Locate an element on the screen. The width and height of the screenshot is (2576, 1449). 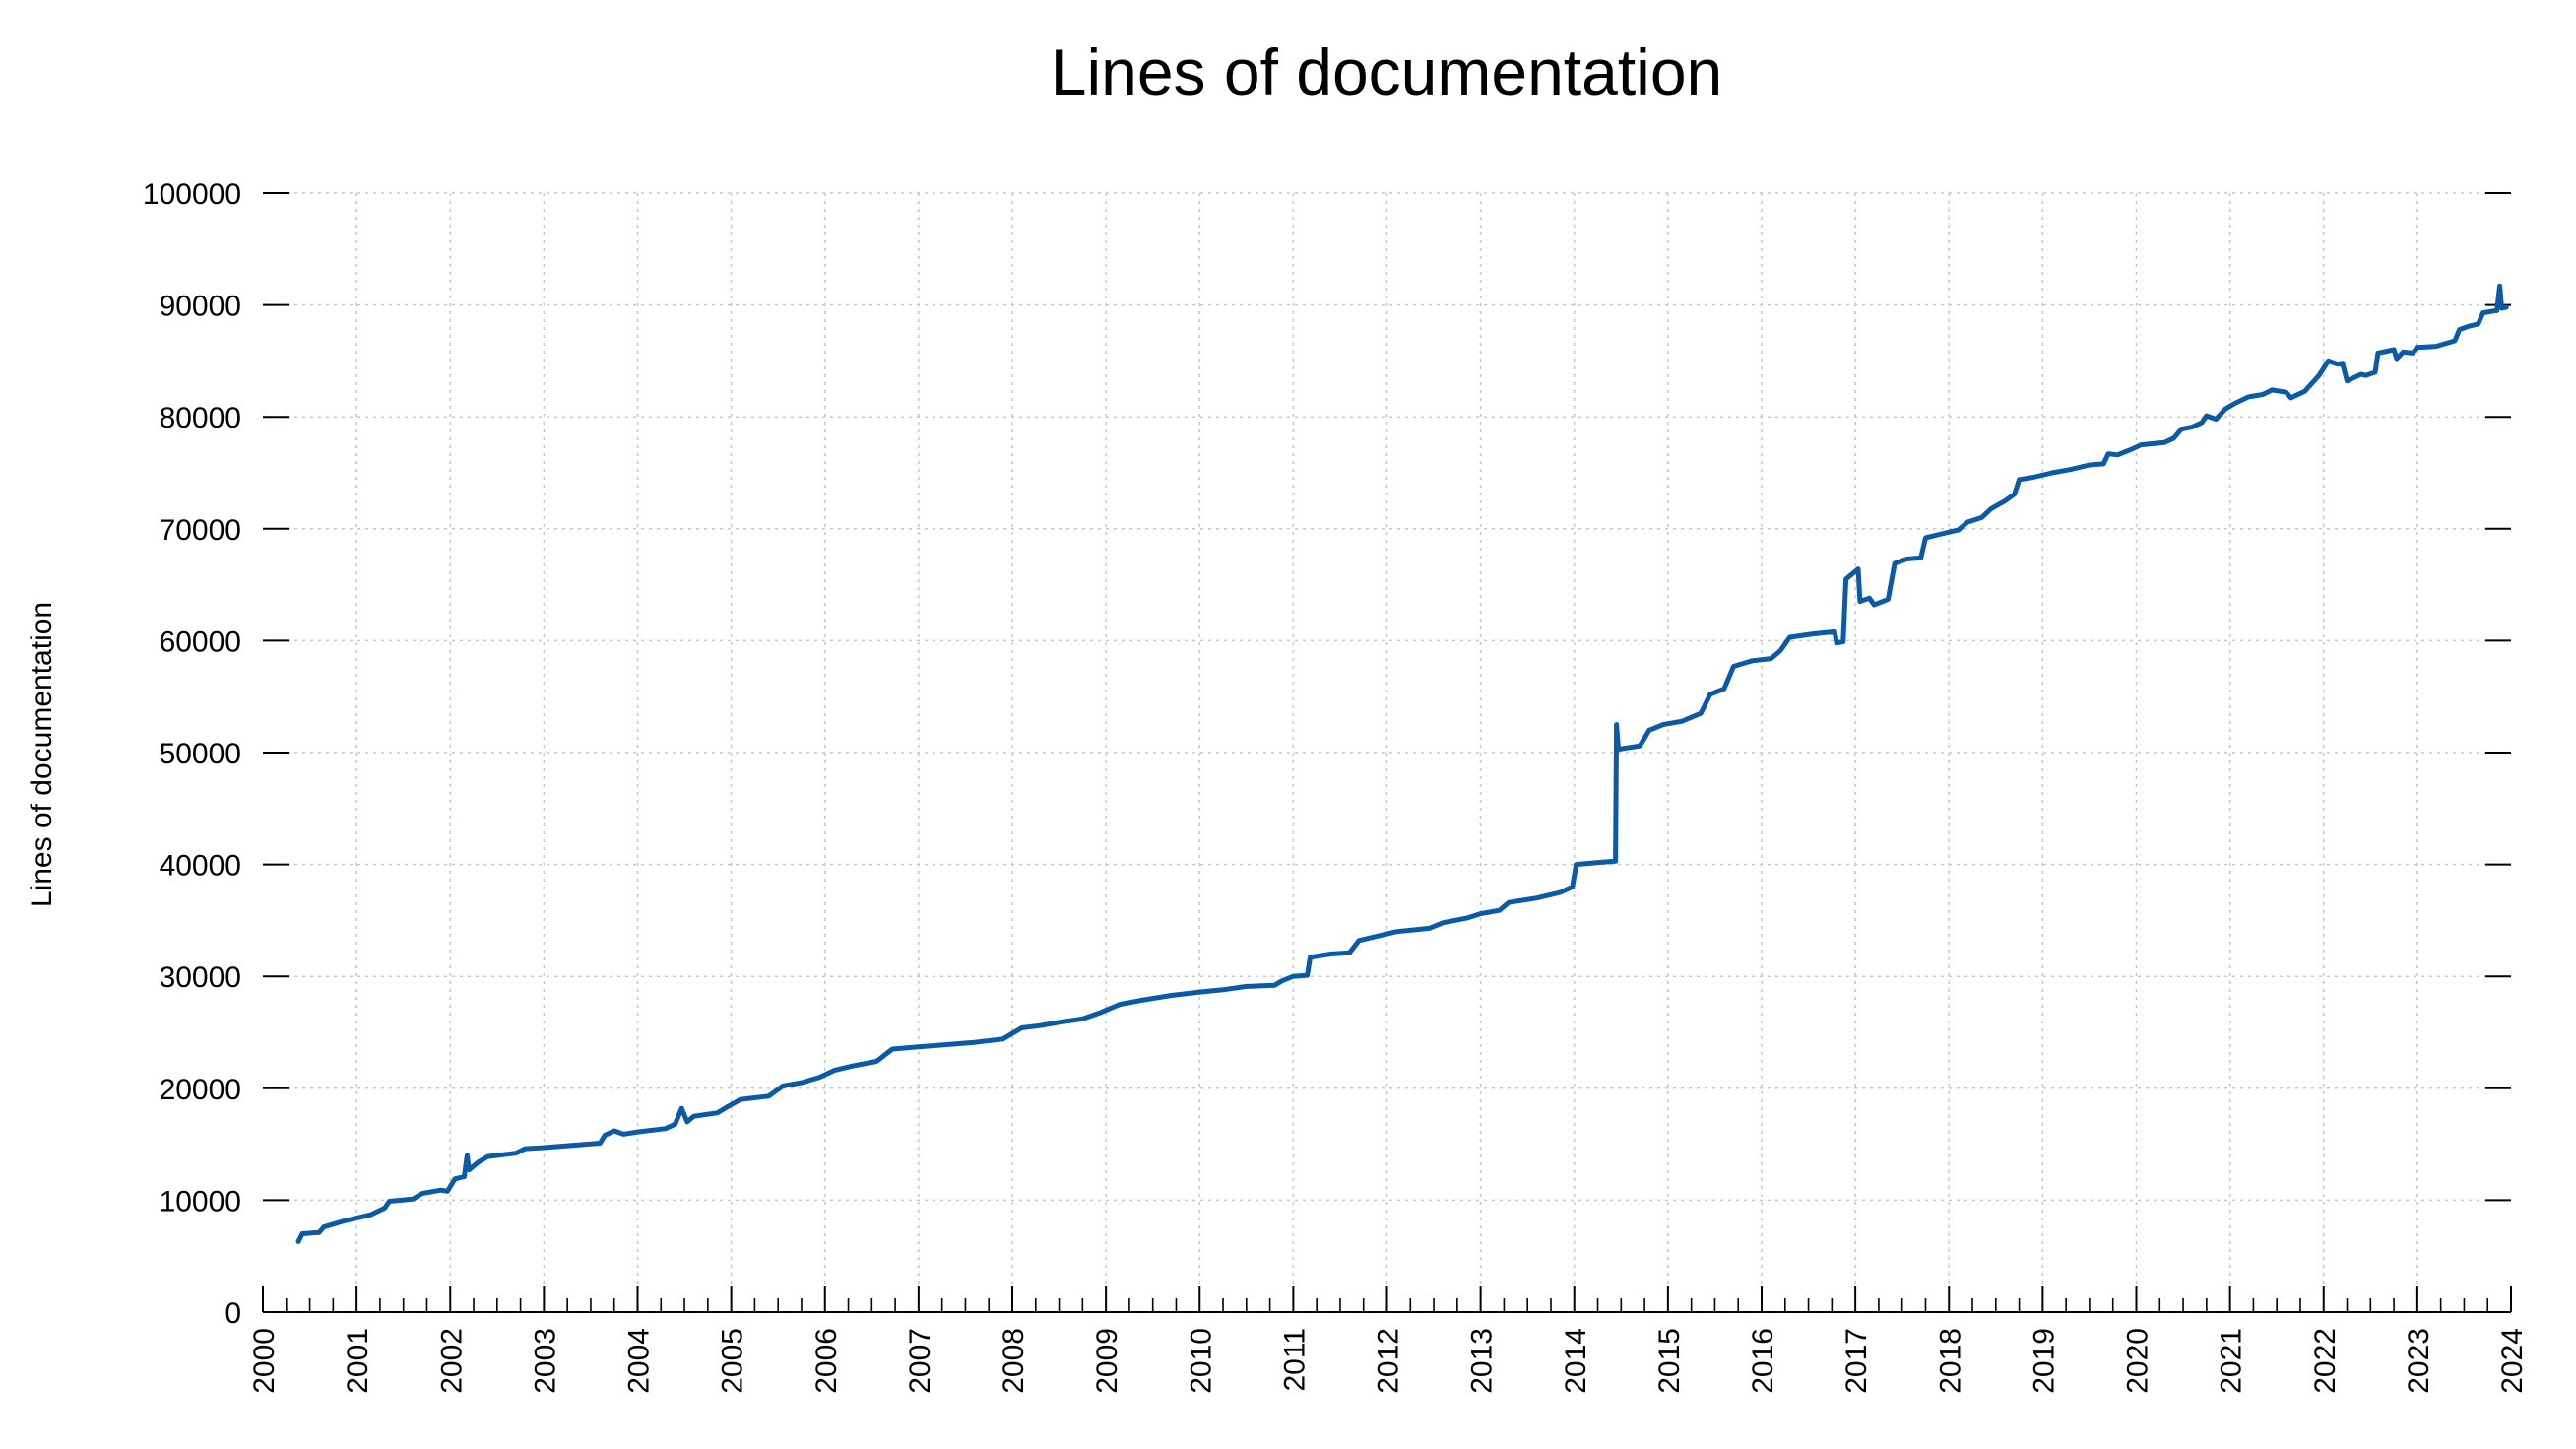
x-tick-label: 2008 is located at coordinates (1014, 1361).